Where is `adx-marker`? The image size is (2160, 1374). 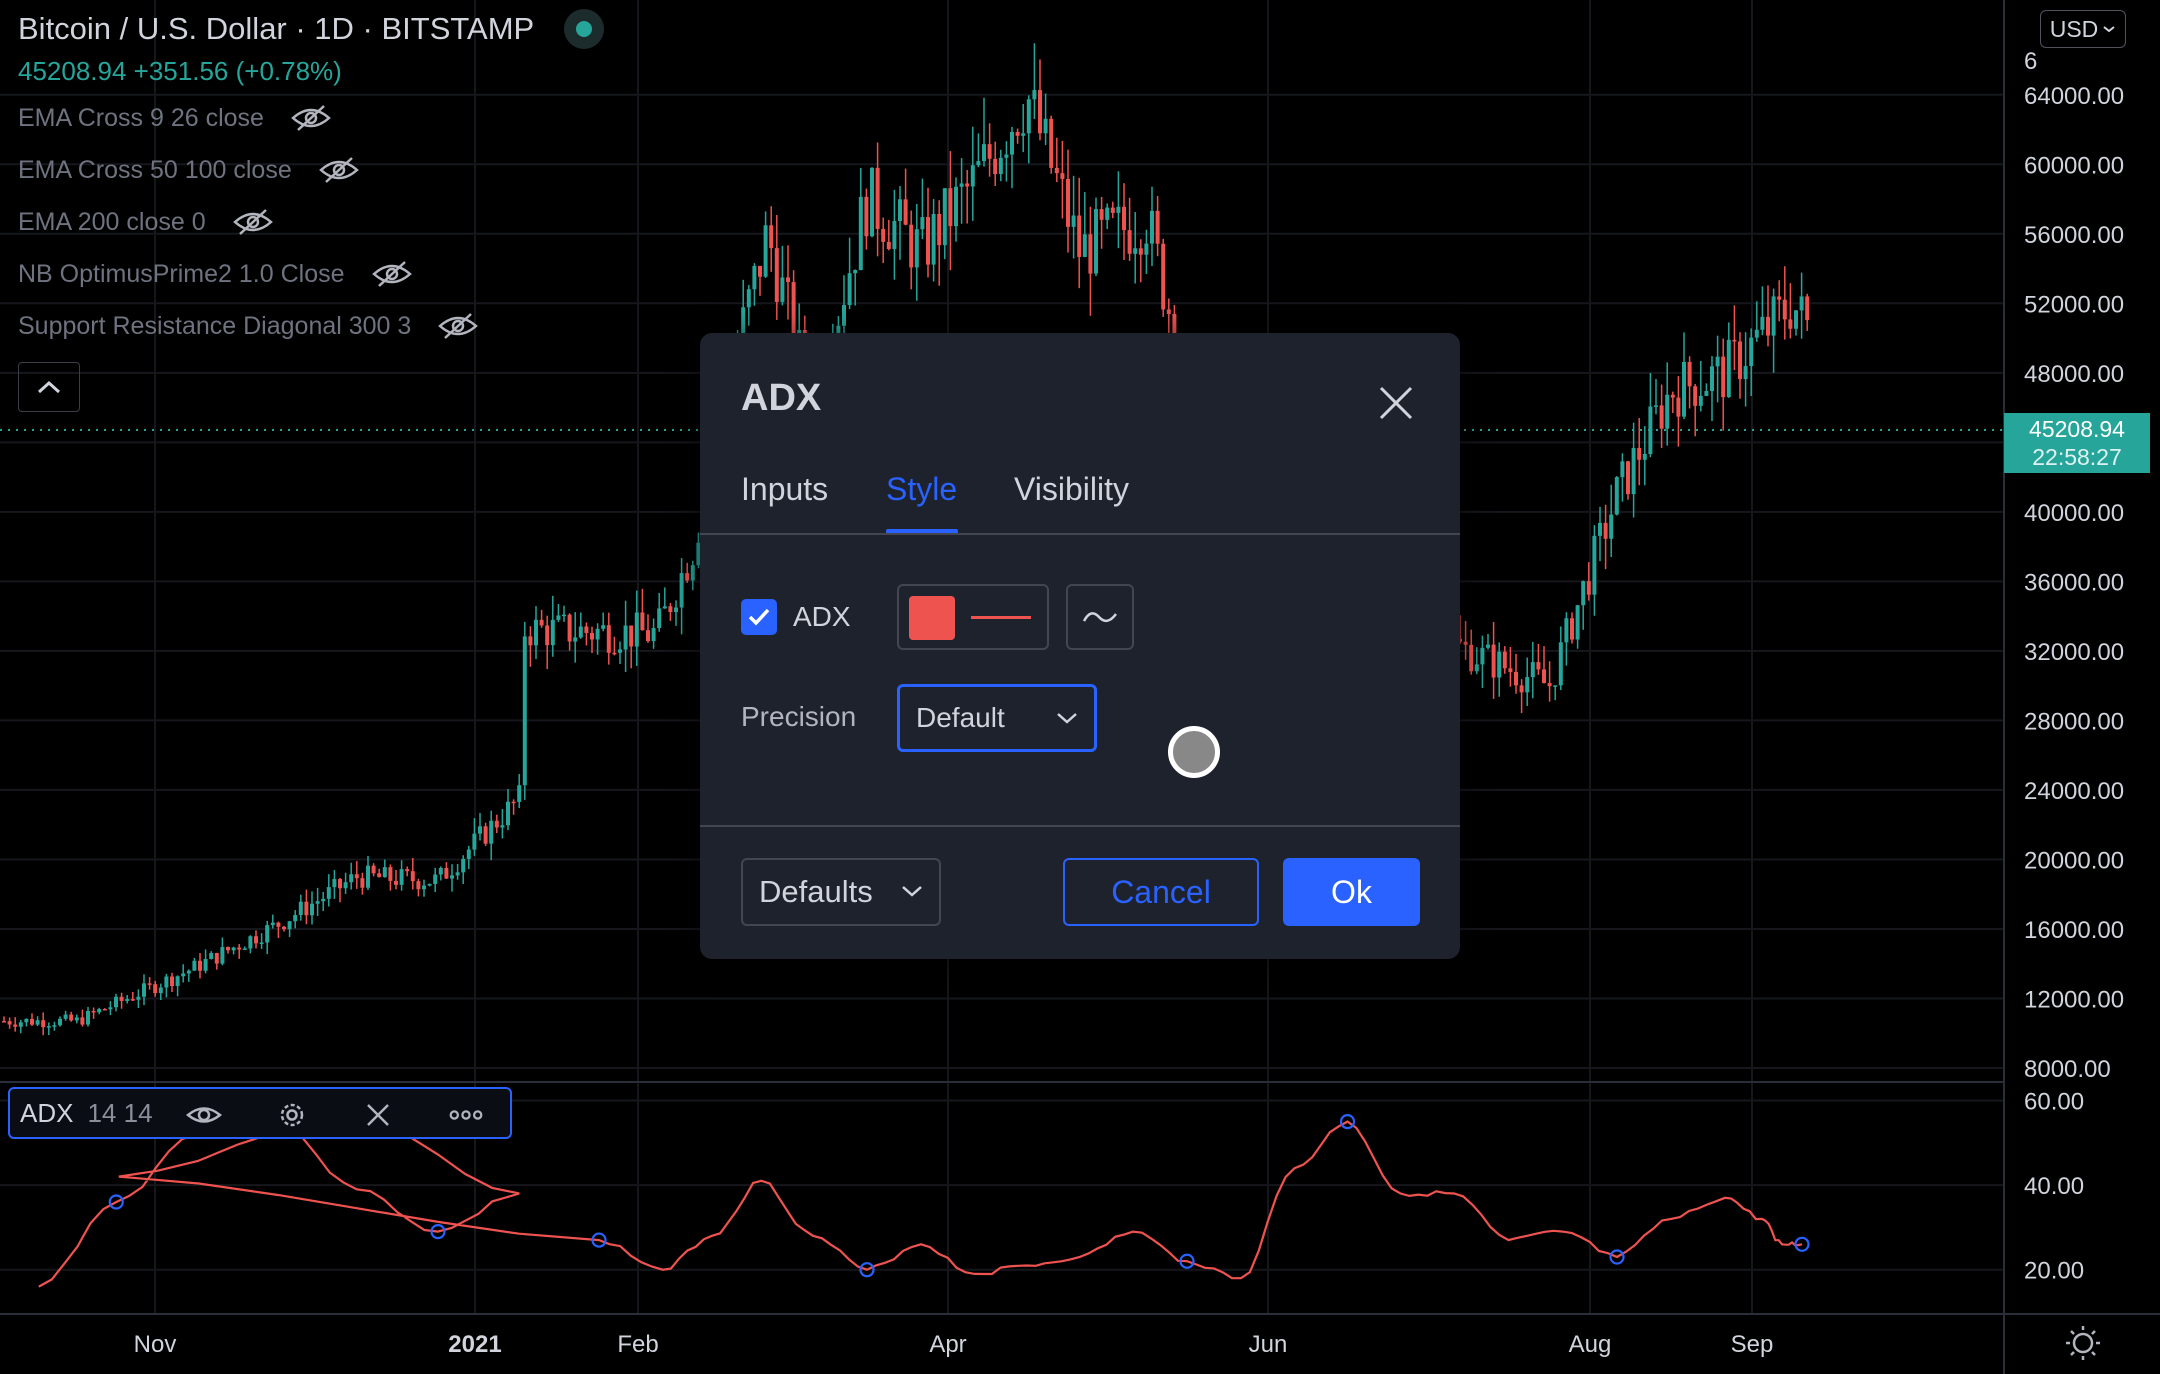 adx-marker is located at coordinates (867, 1270).